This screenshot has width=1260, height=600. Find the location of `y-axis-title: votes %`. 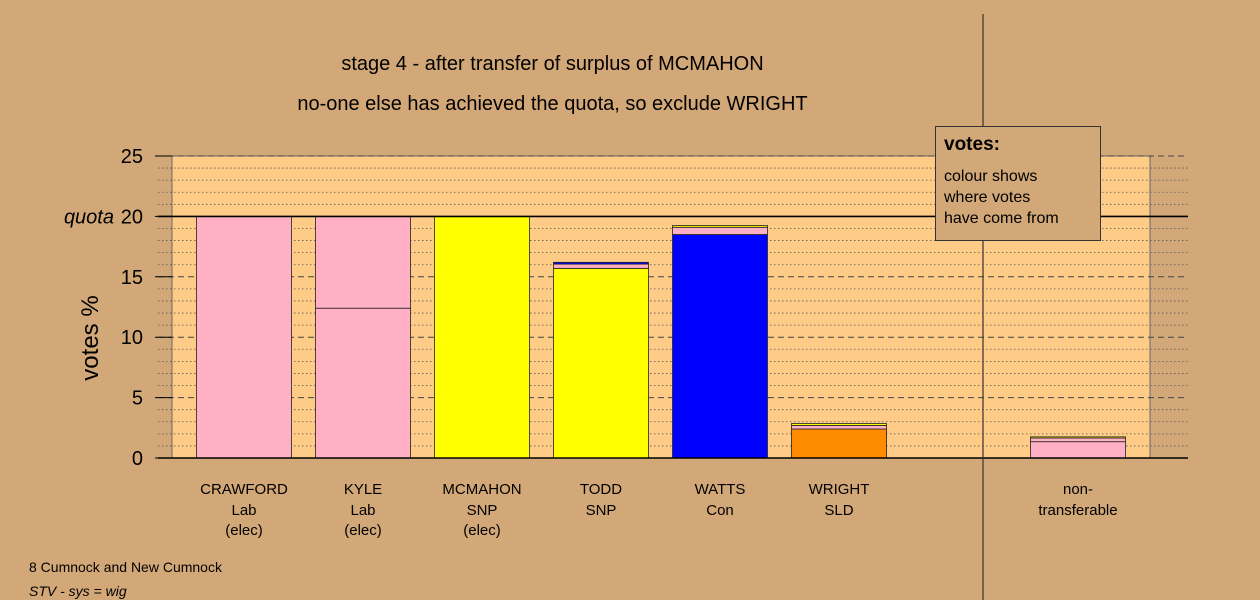

y-axis-title: votes % is located at coordinates (90, 337).